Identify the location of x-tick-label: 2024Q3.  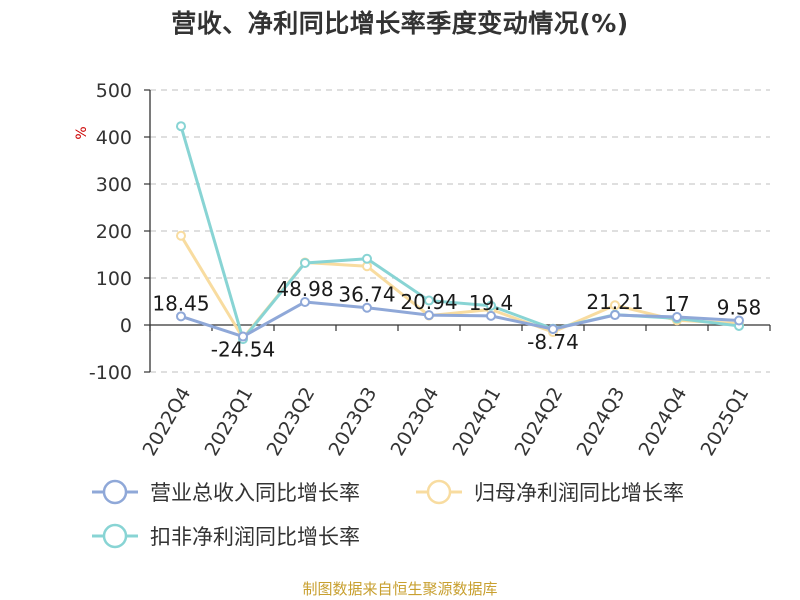
(601, 422).